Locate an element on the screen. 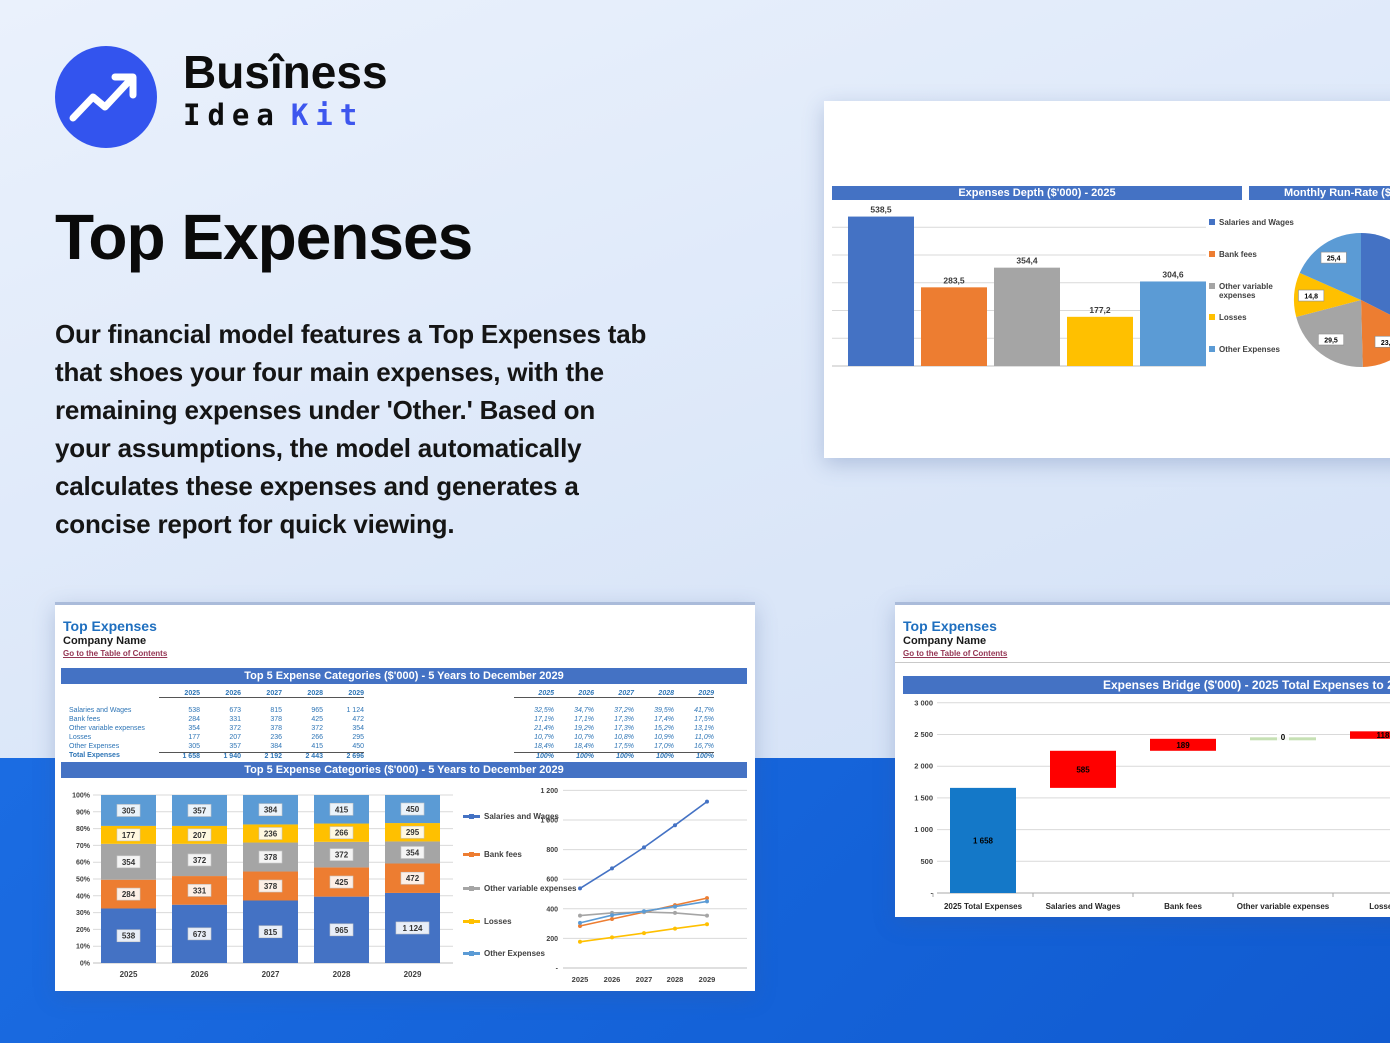 This screenshot has height=1043, width=1390. waterfall-bar is located at coordinates (1083, 769).